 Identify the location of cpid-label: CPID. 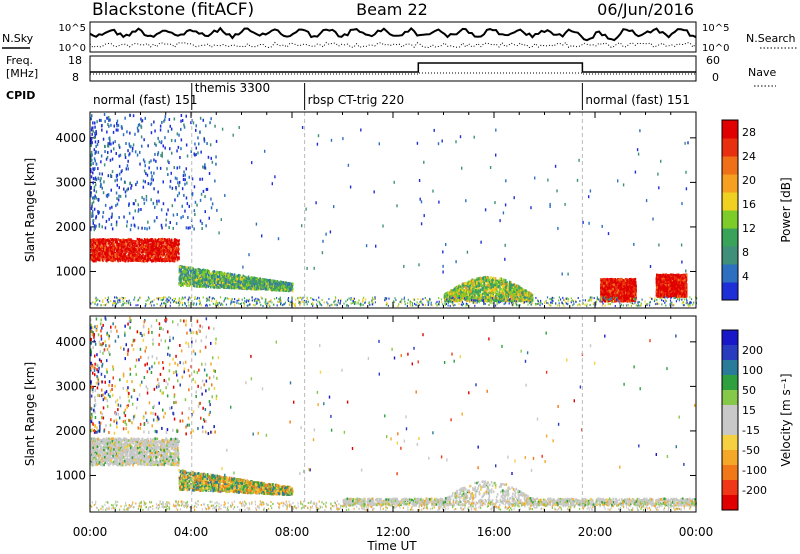
(20, 95).